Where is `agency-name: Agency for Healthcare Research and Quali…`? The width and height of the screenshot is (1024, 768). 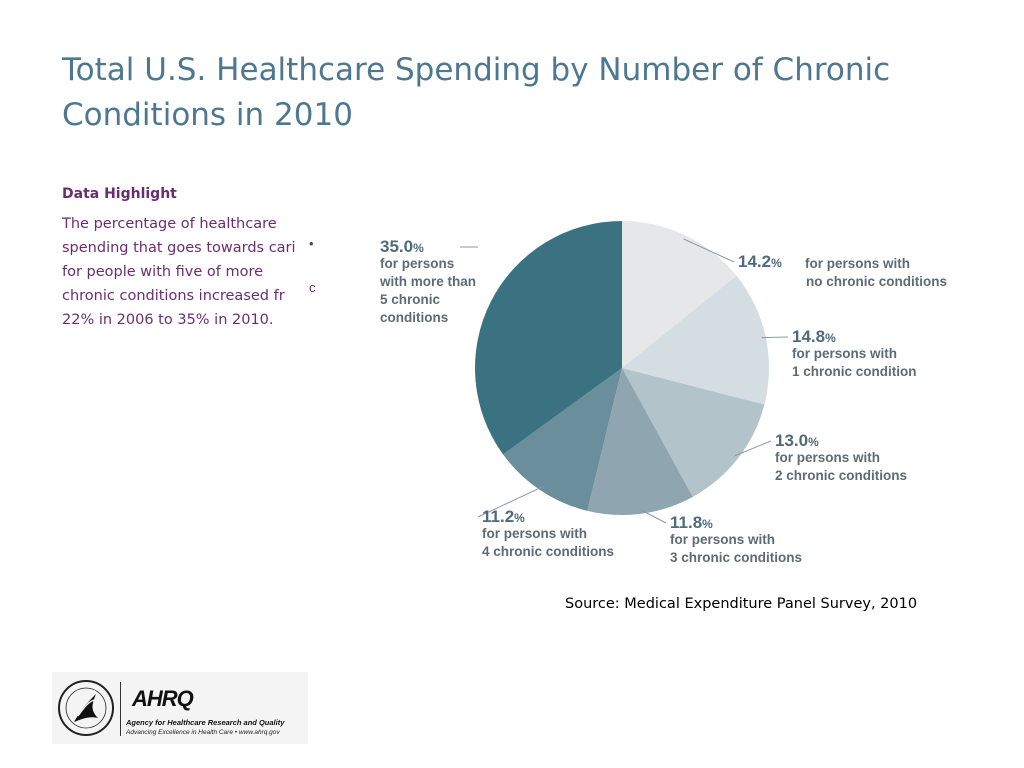
agency-name: Agency for Healthcare Research and Quali… is located at coordinates (205, 722).